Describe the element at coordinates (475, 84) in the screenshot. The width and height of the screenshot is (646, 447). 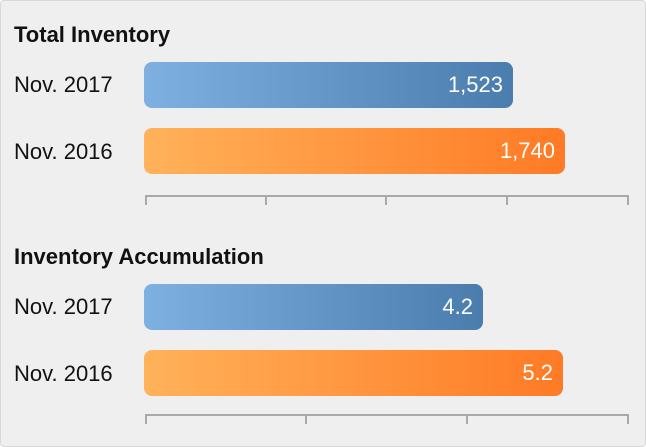
I see `bar-value-label: 1,523` at that location.